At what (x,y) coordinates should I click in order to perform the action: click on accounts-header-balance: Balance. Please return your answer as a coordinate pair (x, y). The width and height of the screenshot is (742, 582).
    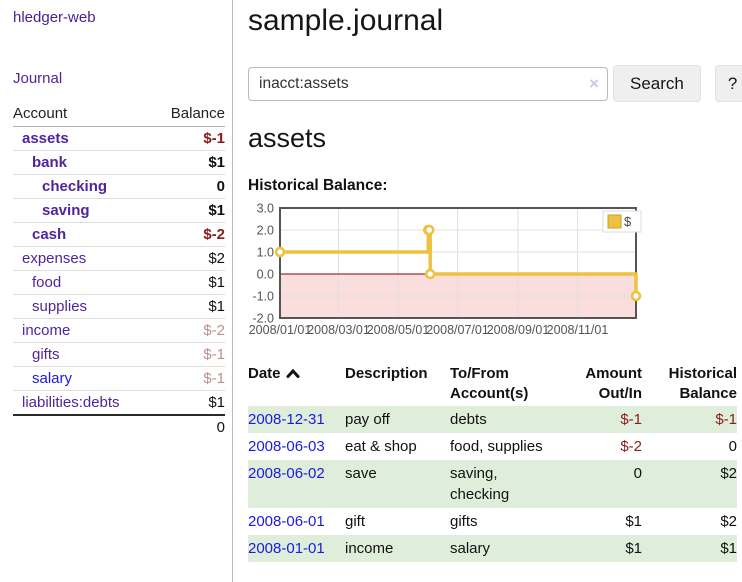
    Looking at the image, I should click on (189, 114).